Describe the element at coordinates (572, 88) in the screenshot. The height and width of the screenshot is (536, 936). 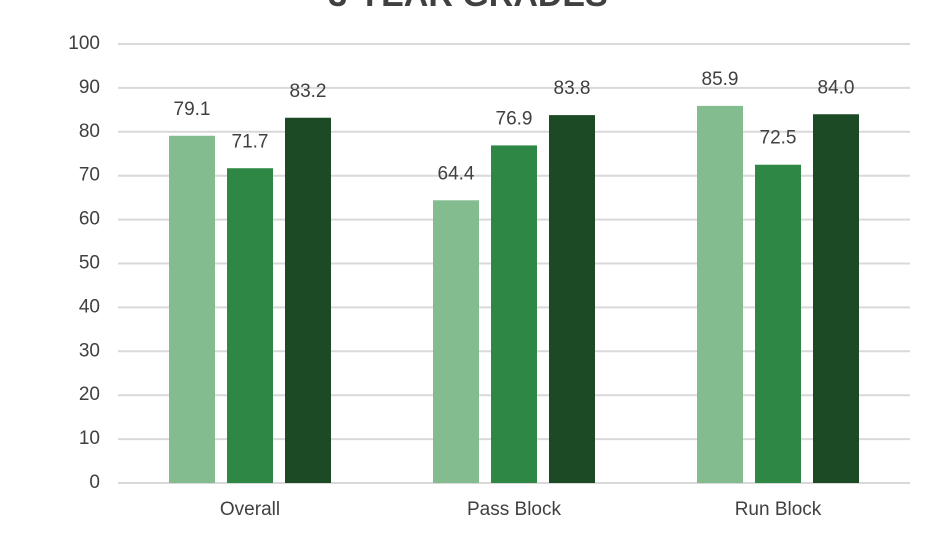
I see `data-label: 83.8` at that location.